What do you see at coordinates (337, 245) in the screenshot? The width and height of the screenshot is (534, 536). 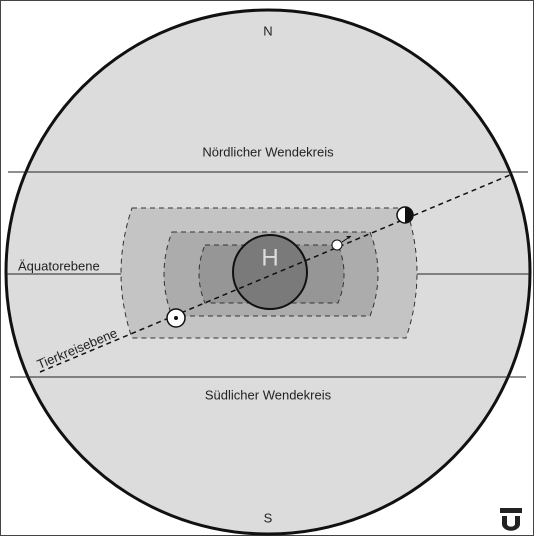 I see `planet` at bounding box center [337, 245].